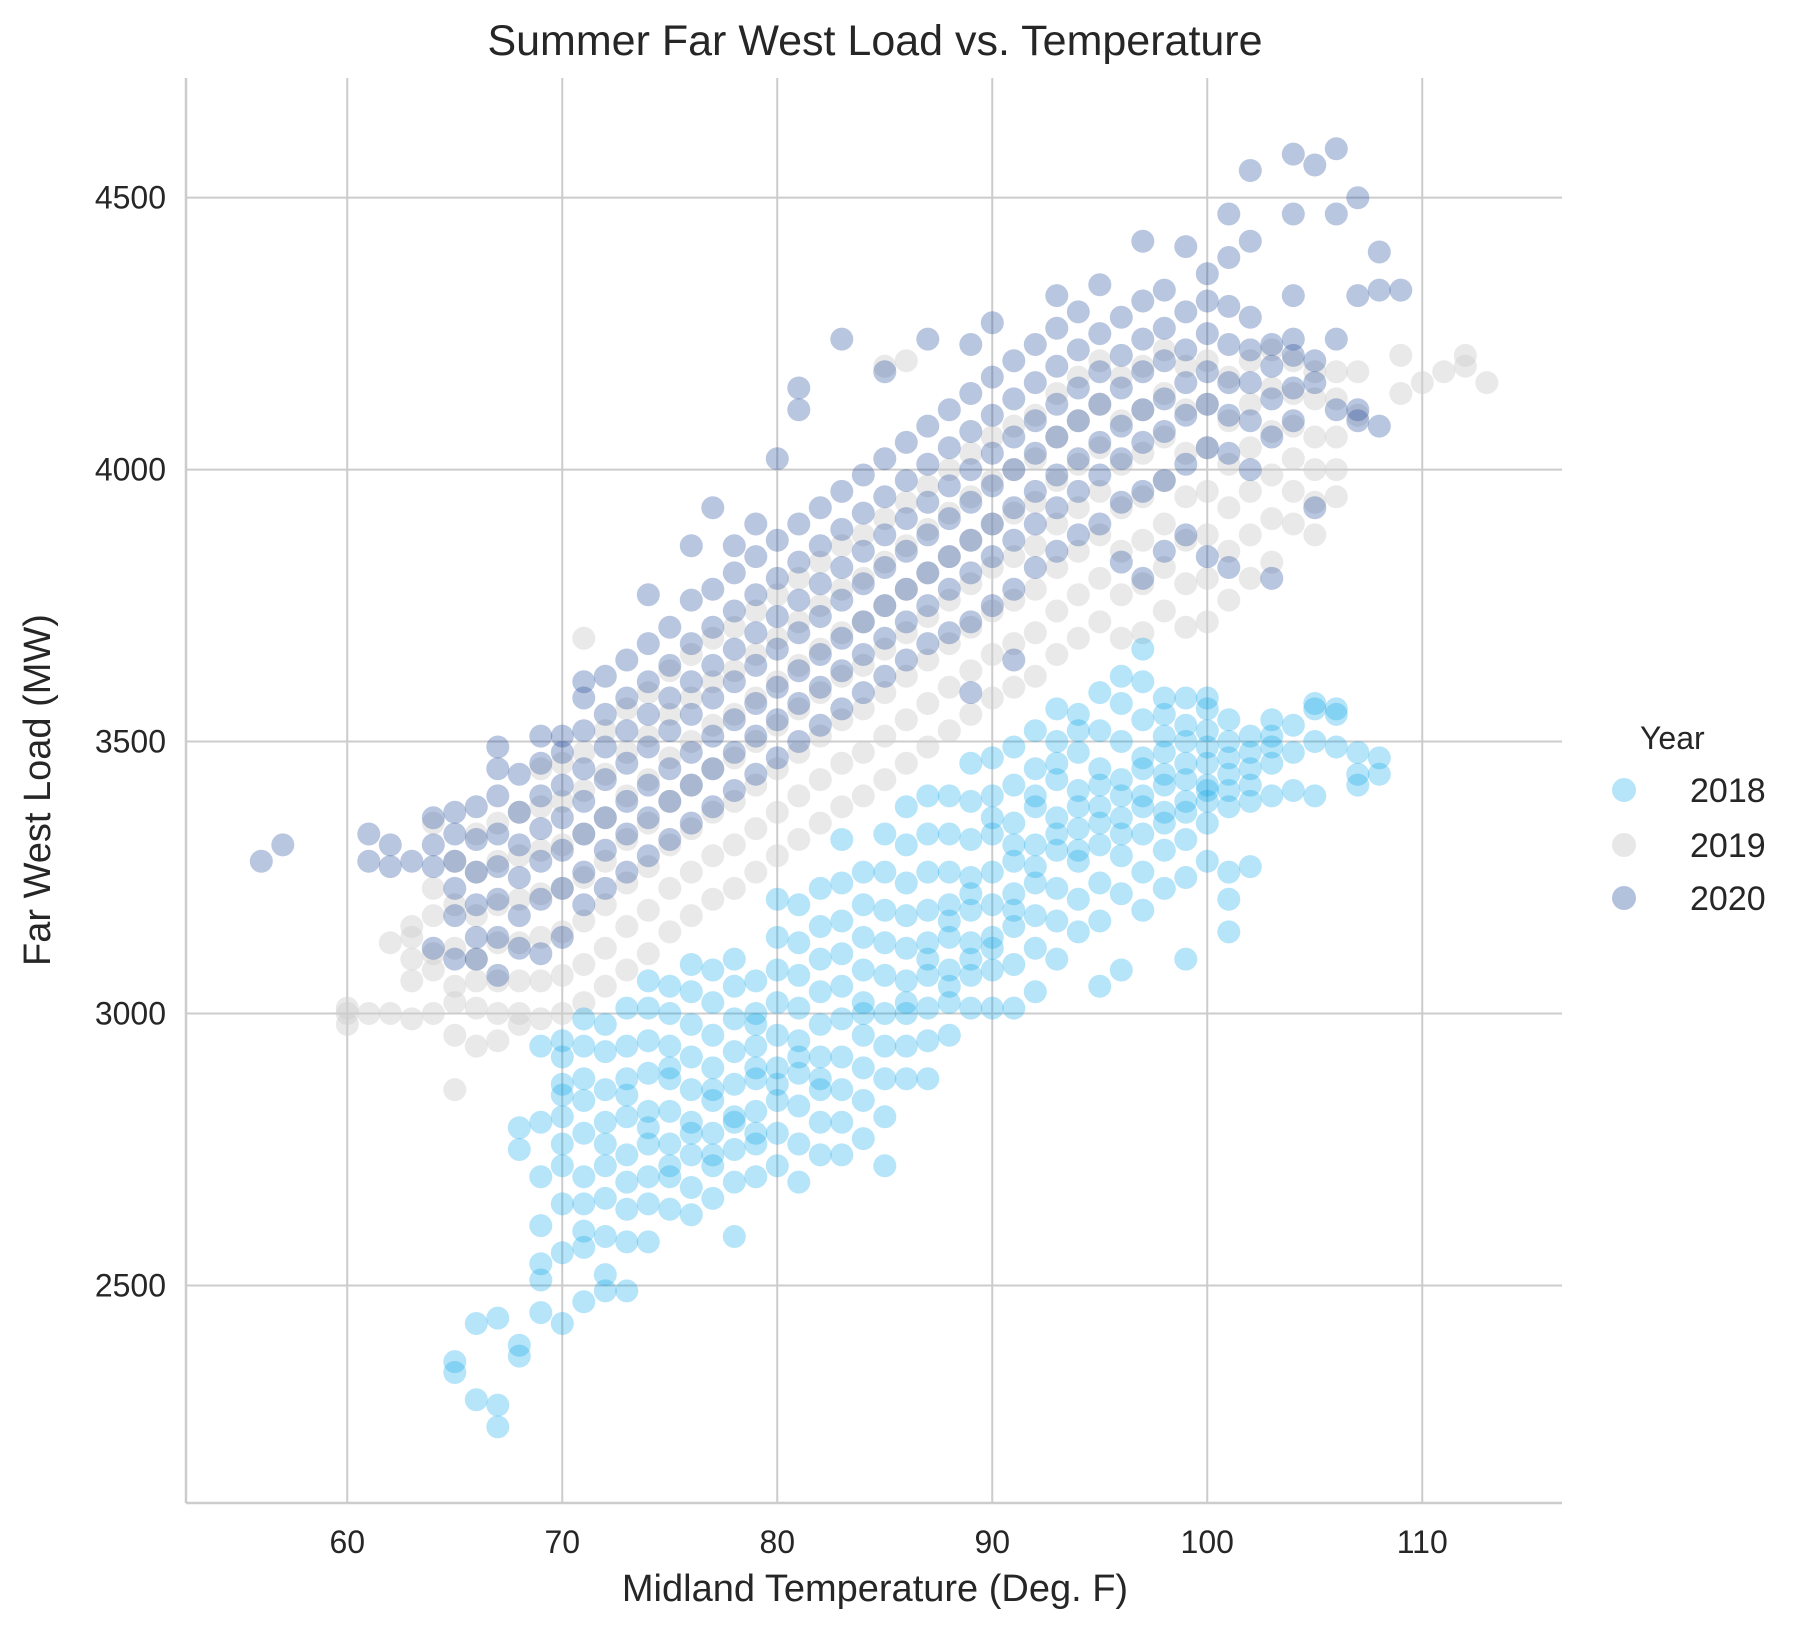 This screenshot has width=1800, height=1628. I want to click on legend-marker-2018, so click(1624, 790).